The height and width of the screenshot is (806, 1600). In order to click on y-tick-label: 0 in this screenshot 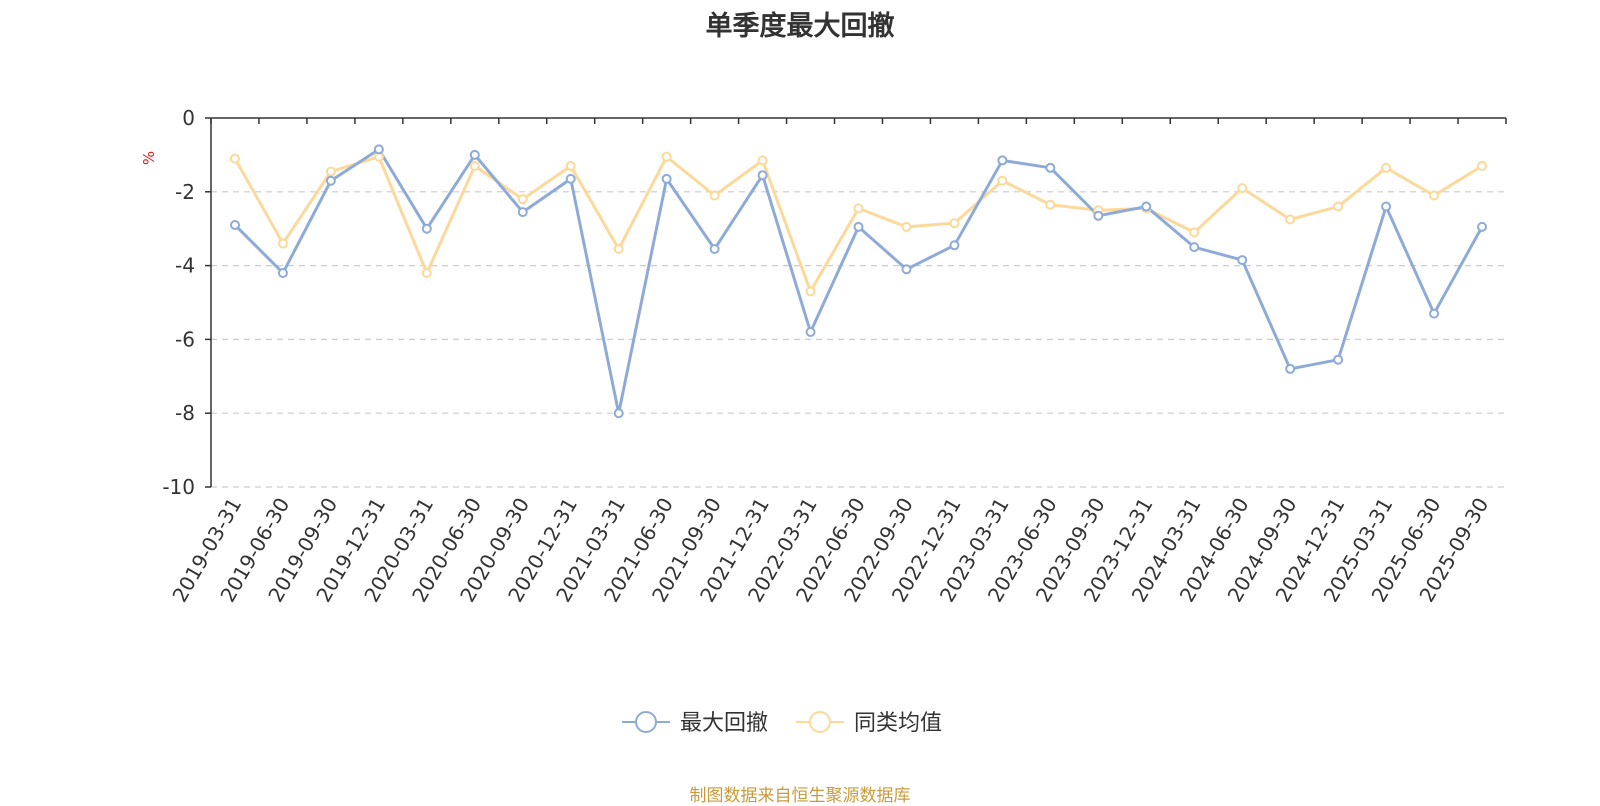, I will do `click(188, 118)`.